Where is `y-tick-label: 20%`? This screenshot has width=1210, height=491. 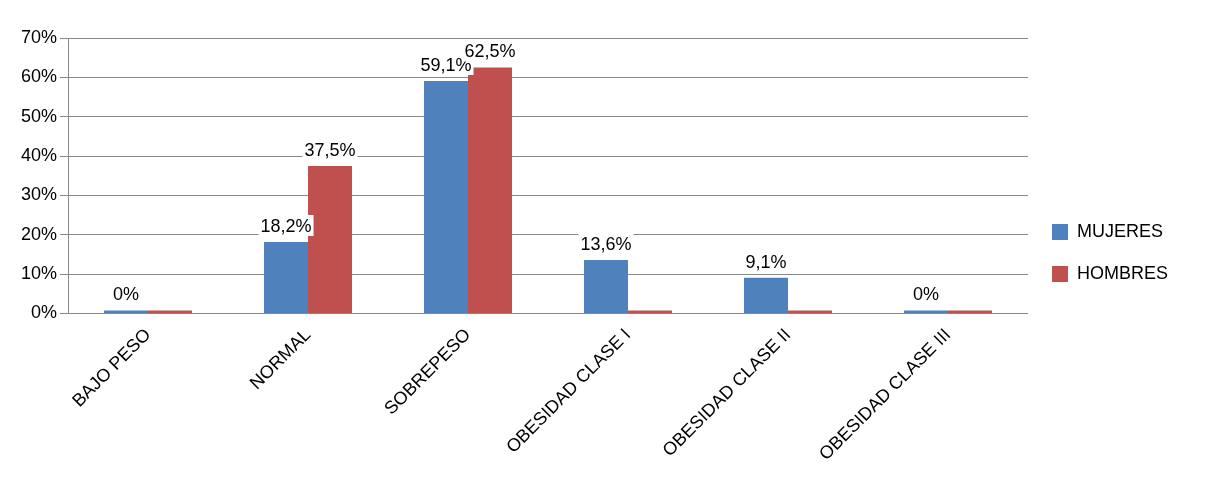
y-tick-label: 20% is located at coordinates (39, 233).